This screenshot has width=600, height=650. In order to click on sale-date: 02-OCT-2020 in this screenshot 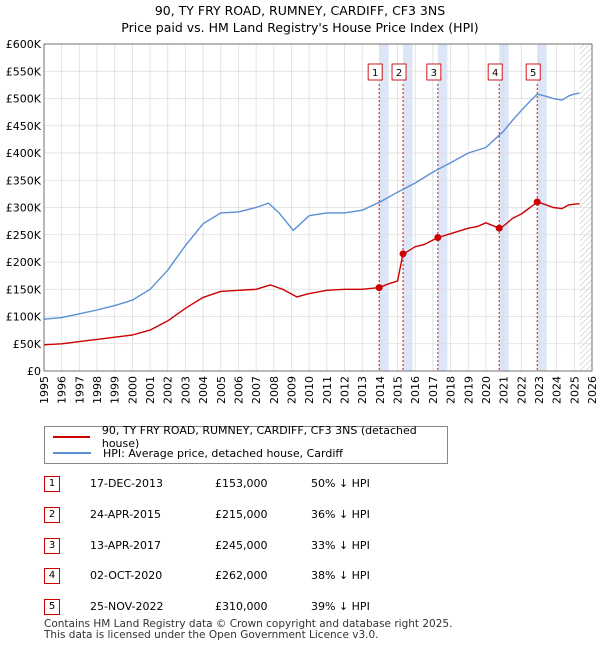, I will do `click(126, 575)`.